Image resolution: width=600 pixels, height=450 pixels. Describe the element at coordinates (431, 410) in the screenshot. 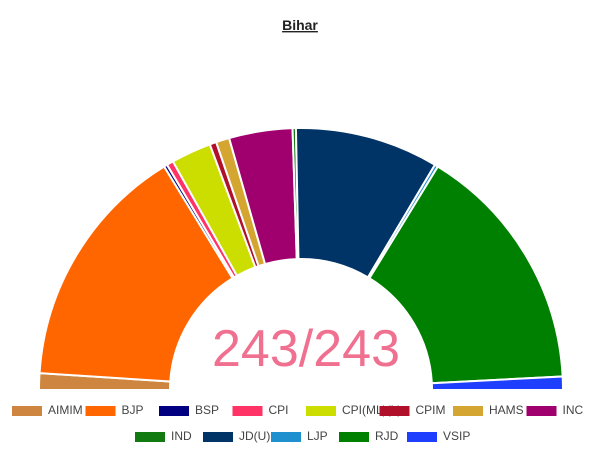

I see `legend-label: CPIM` at that location.